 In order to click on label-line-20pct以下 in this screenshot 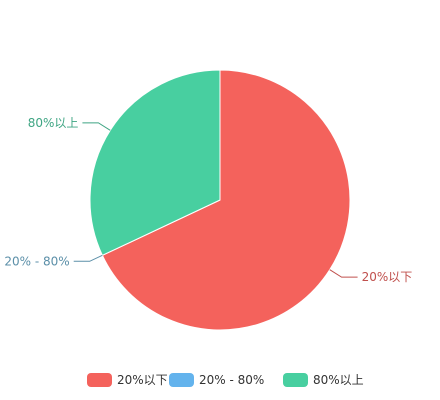, I will do `click(343, 273)`.